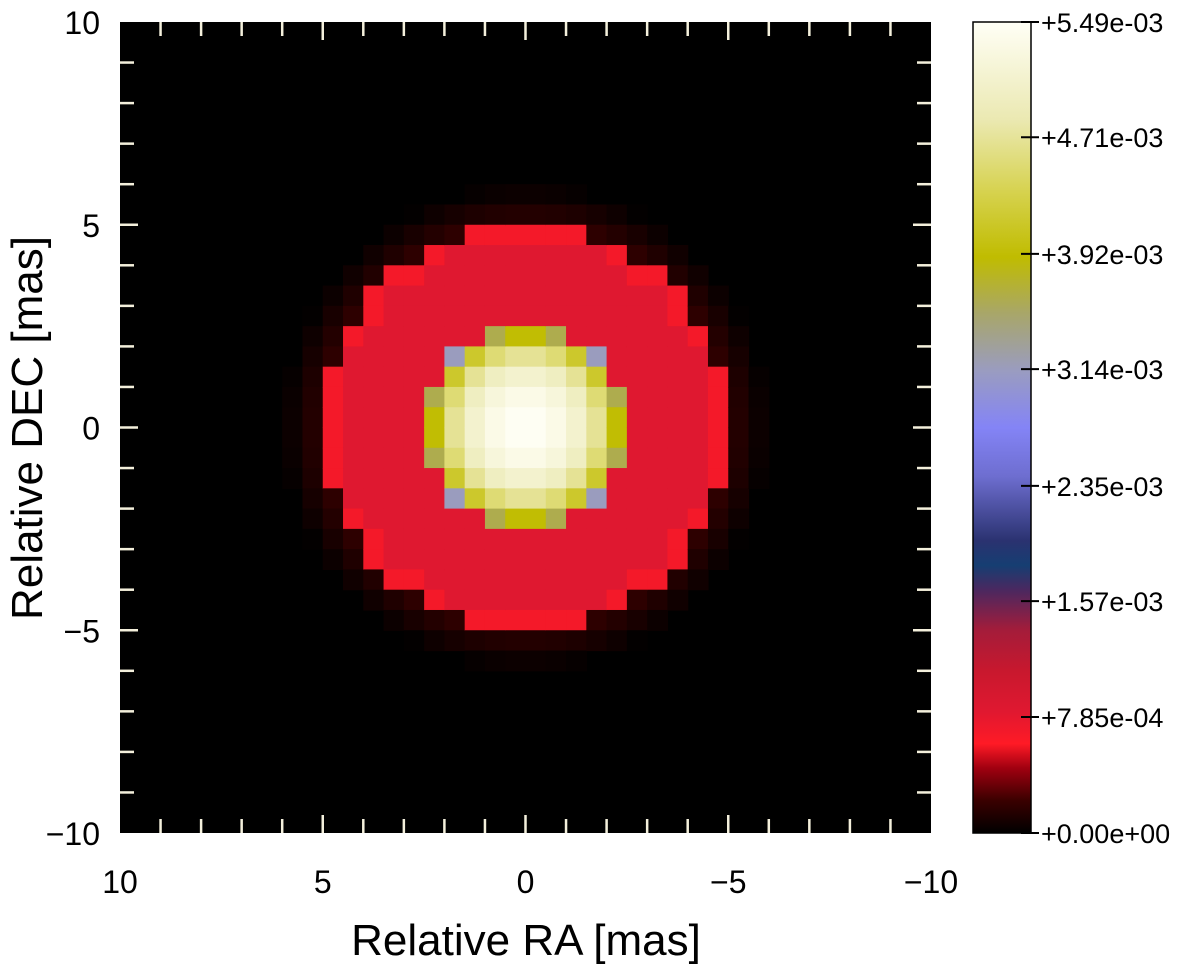 The image size is (1200, 970). What do you see at coordinates (1102, 23) in the screenshot?
I see `colorbar-tick-label: +5.49e-03` at bounding box center [1102, 23].